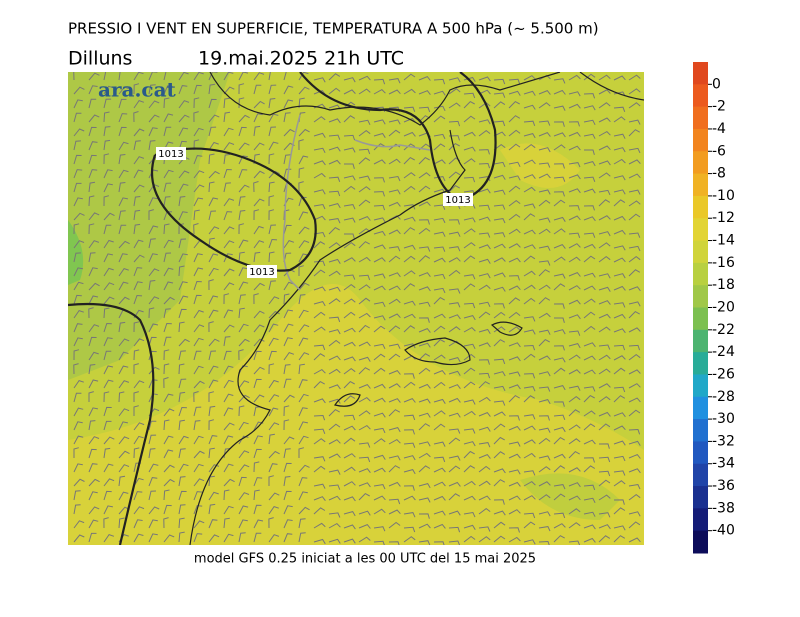  I want to click on colorbar-label: -38, so click(723, 508).